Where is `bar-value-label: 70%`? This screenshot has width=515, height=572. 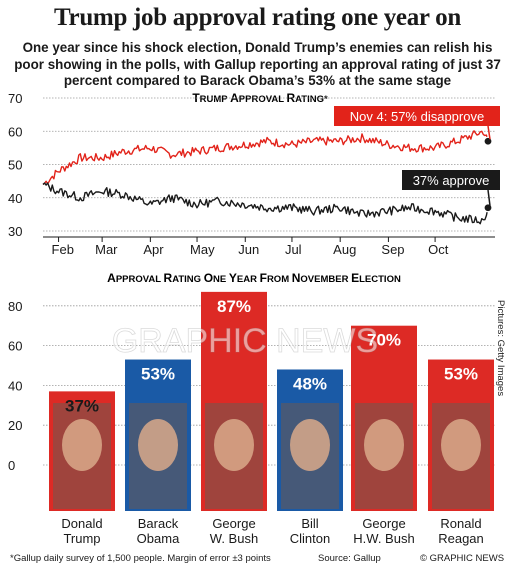
bar-value-label: 70% is located at coordinates (384, 340).